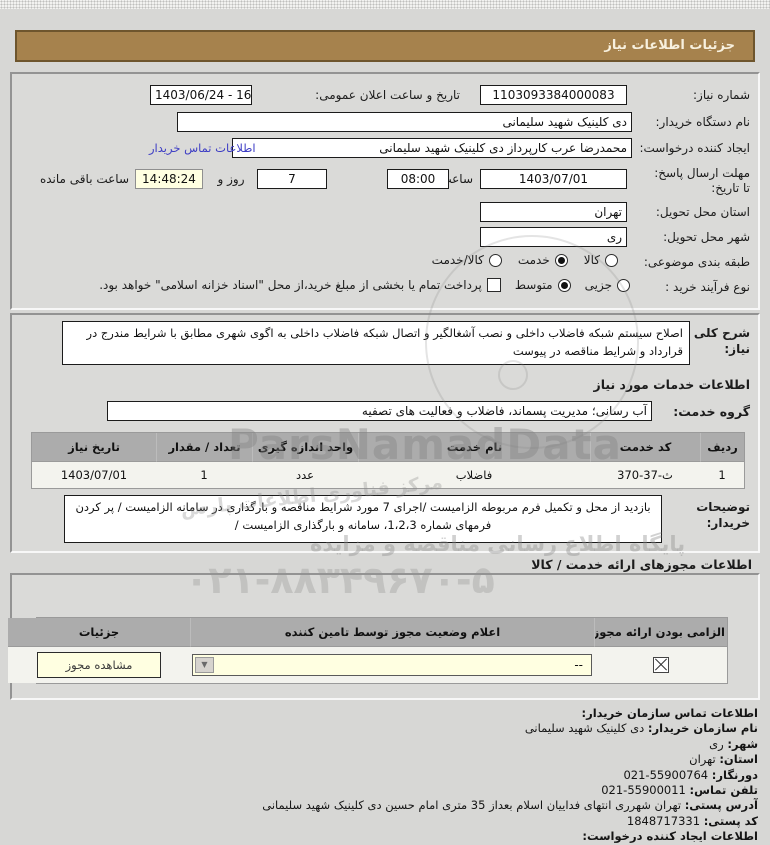 Image resolution: width=770 pixels, height=845 pixels. What do you see at coordinates (493, 285) in the screenshot?
I see `treasury-checkbox` at bounding box center [493, 285].